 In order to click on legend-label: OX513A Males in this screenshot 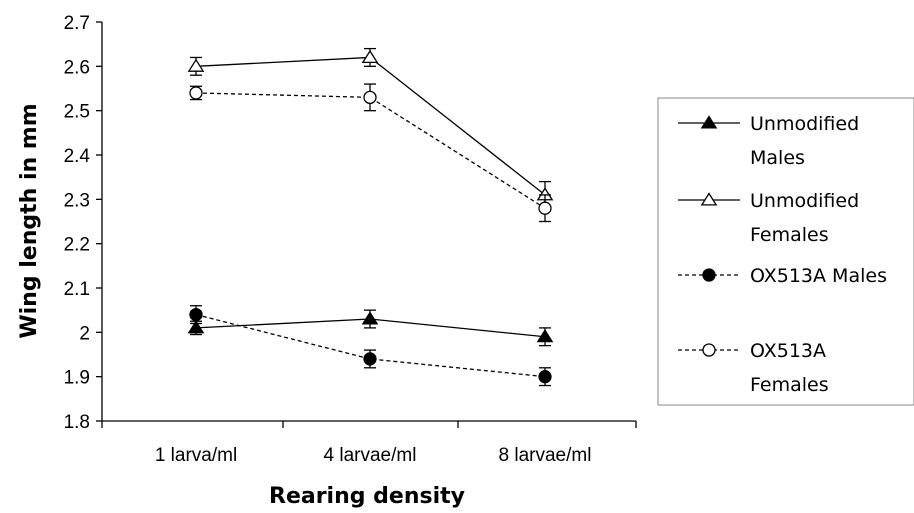, I will do `click(818, 276)`.